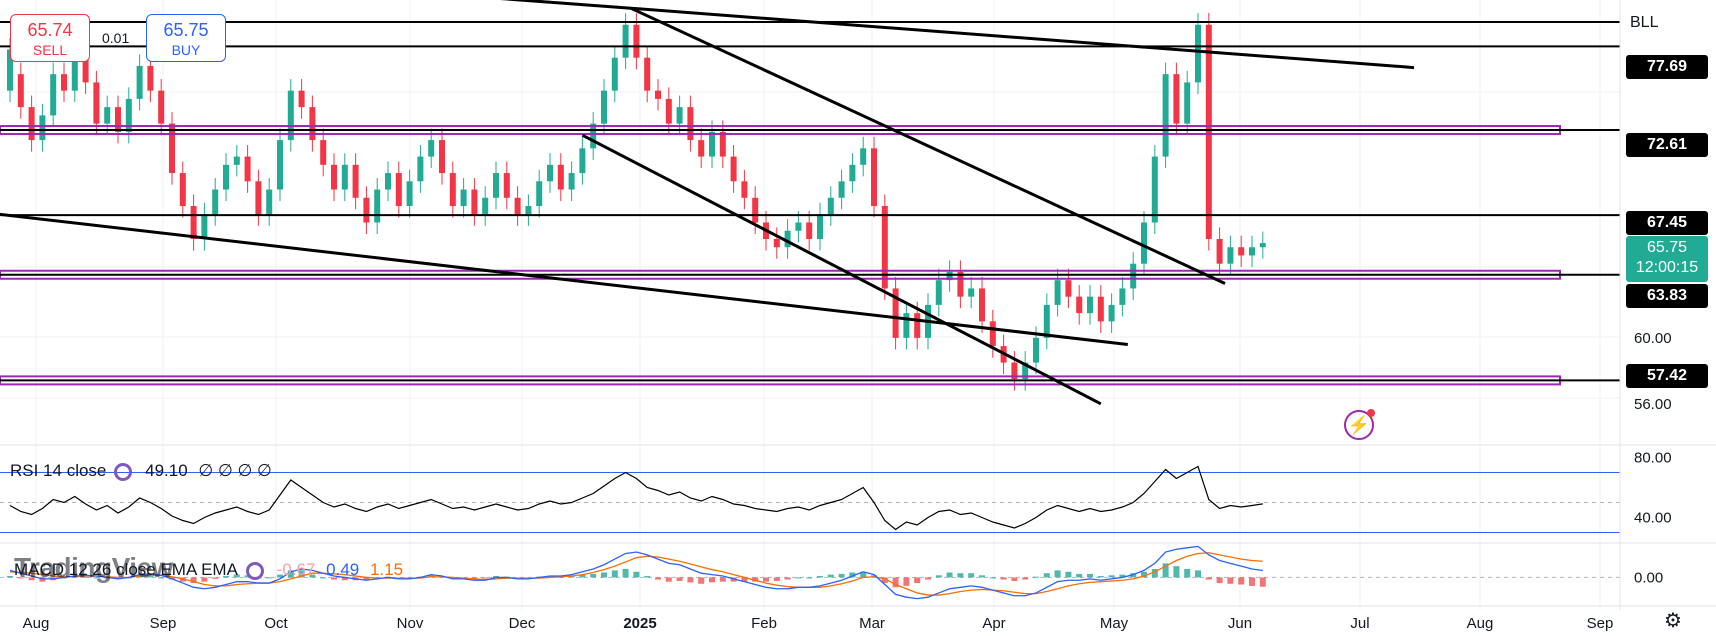  I want to click on macd-legend: MACD 12 26 close EMA EMA -0.67 0.49 1.15, so click(208, 570).